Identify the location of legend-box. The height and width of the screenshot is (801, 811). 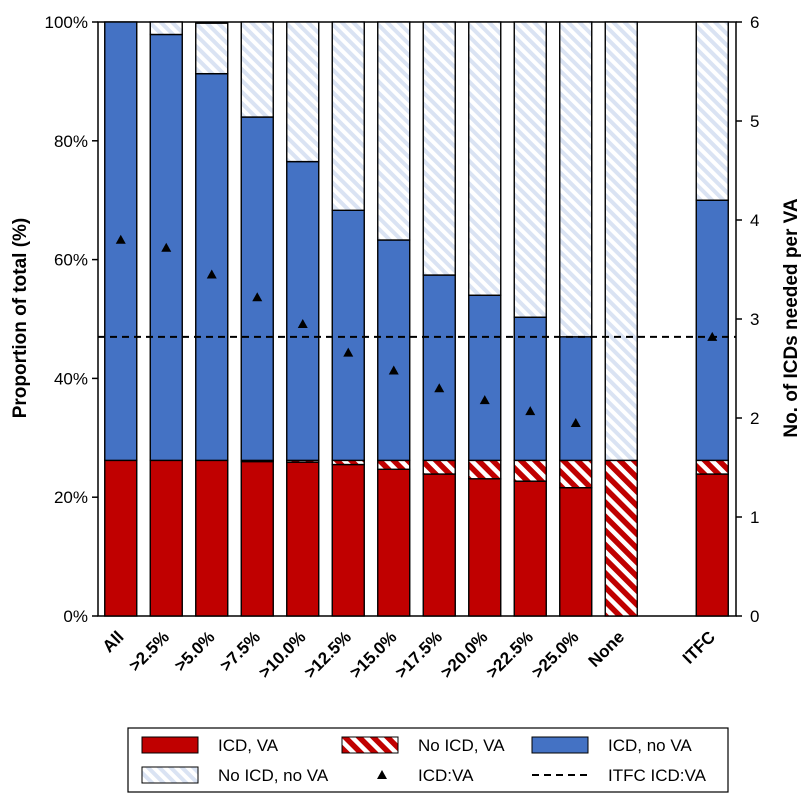
(428, 760).